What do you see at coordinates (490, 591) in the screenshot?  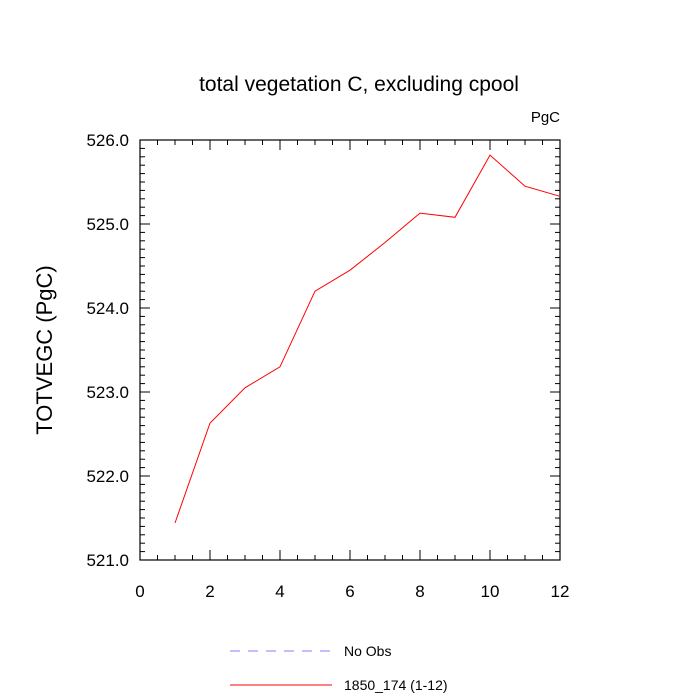 I see `x-tick-label: 10` at bounding box center [490, 591].